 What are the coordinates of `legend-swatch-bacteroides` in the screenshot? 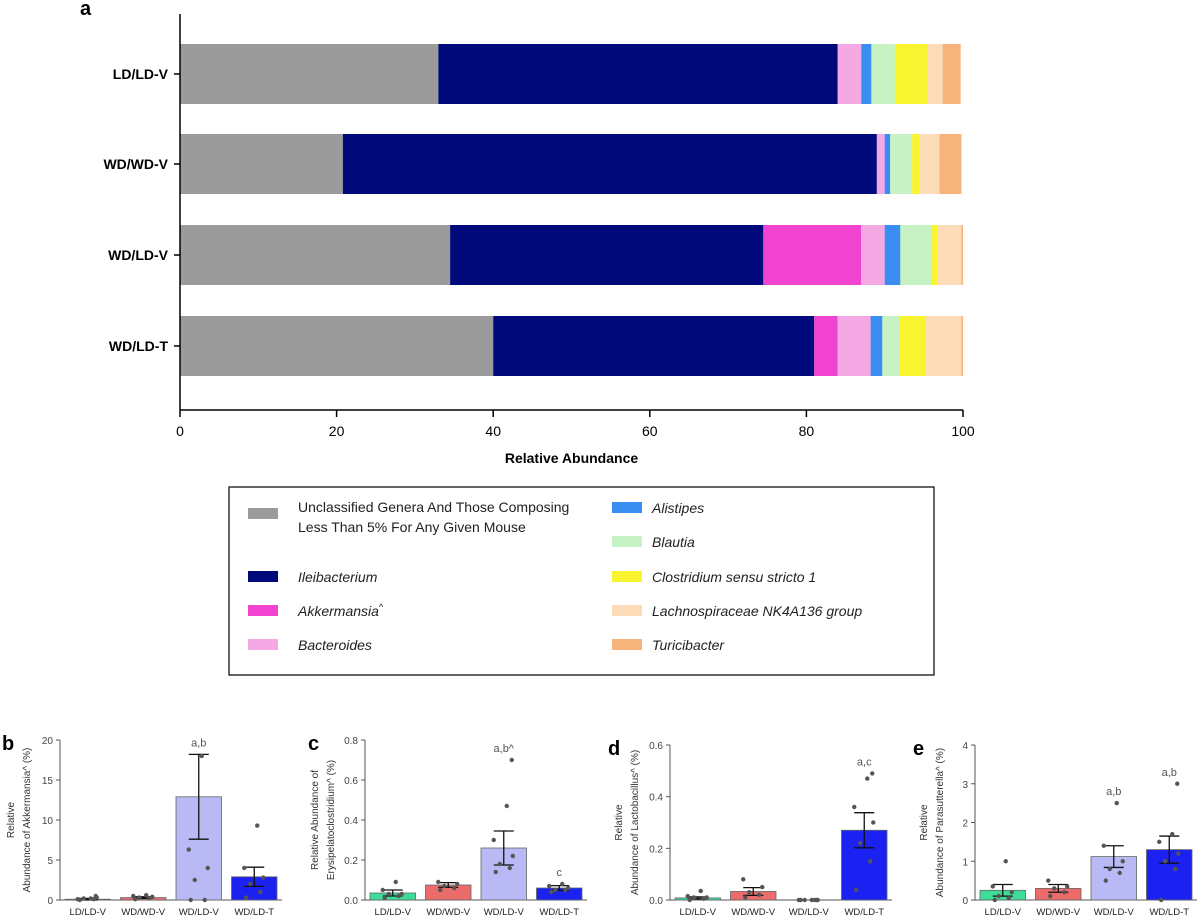 It's located at (263, 644).